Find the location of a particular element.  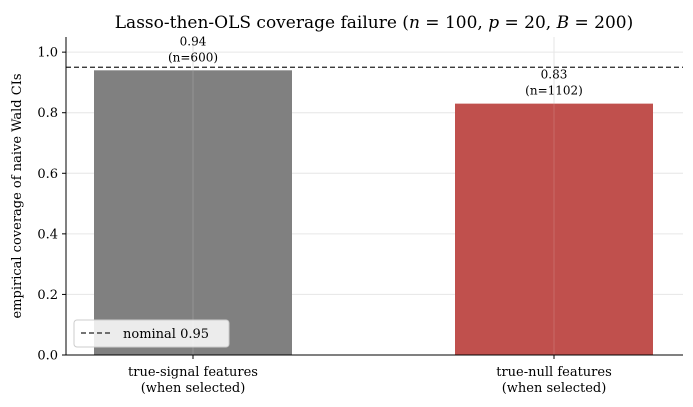

y-tick-label: 0.8 is located at coordinates (47, 113).